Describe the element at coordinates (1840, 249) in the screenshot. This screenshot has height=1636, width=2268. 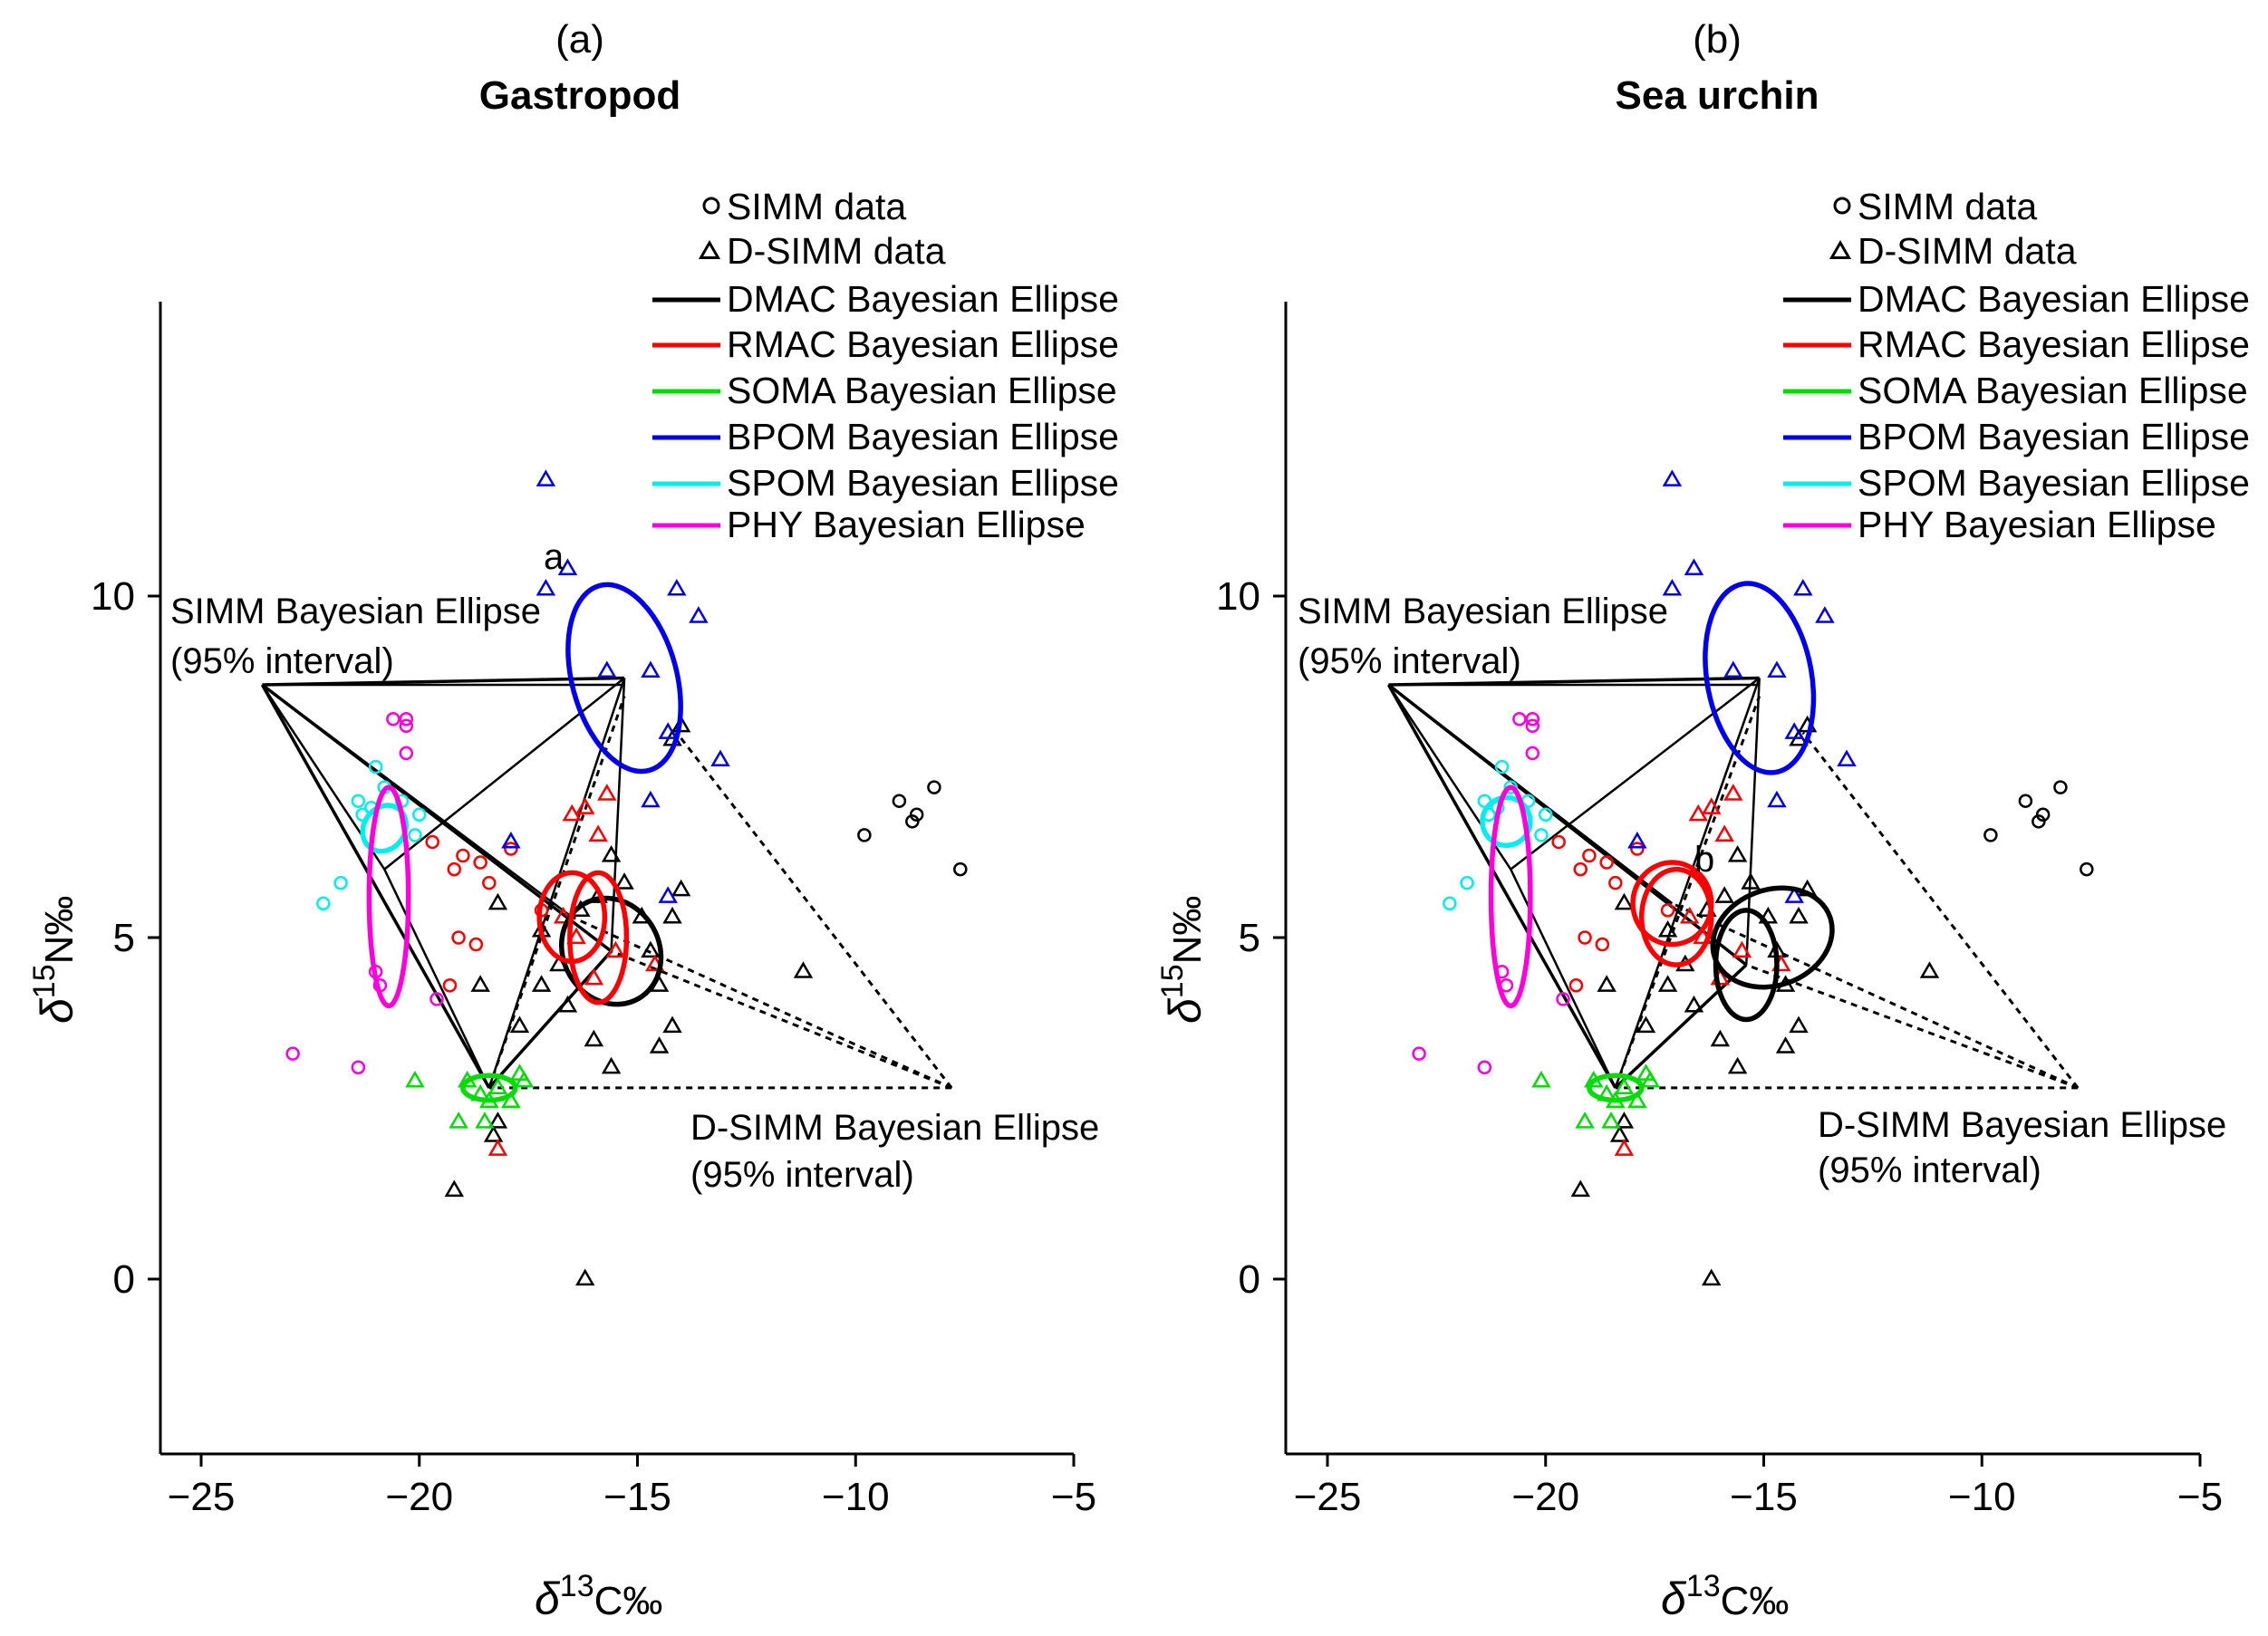
I see `legend-triangle-icon` at that location.